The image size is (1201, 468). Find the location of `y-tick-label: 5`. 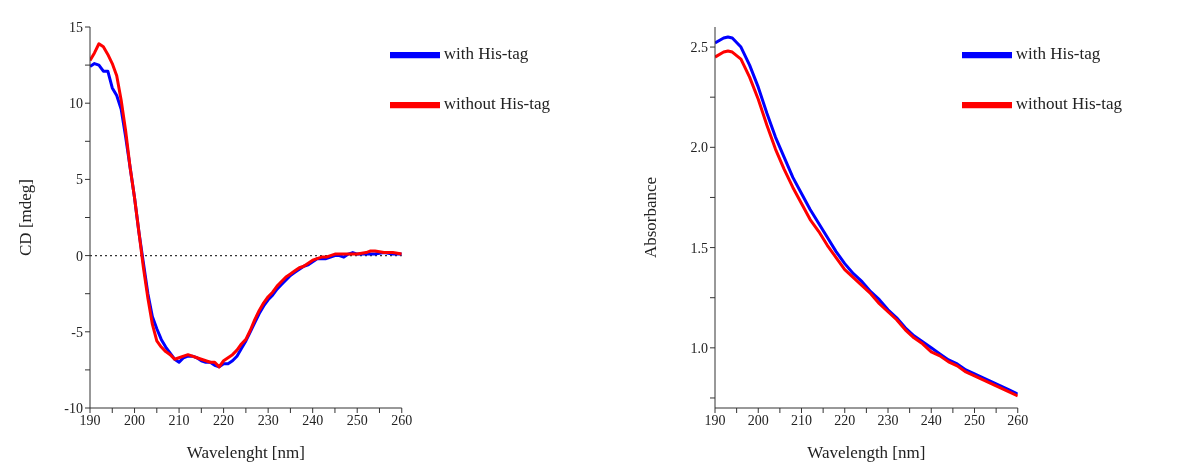

y-tick-label: 5 is located at coordinates (79, 180).